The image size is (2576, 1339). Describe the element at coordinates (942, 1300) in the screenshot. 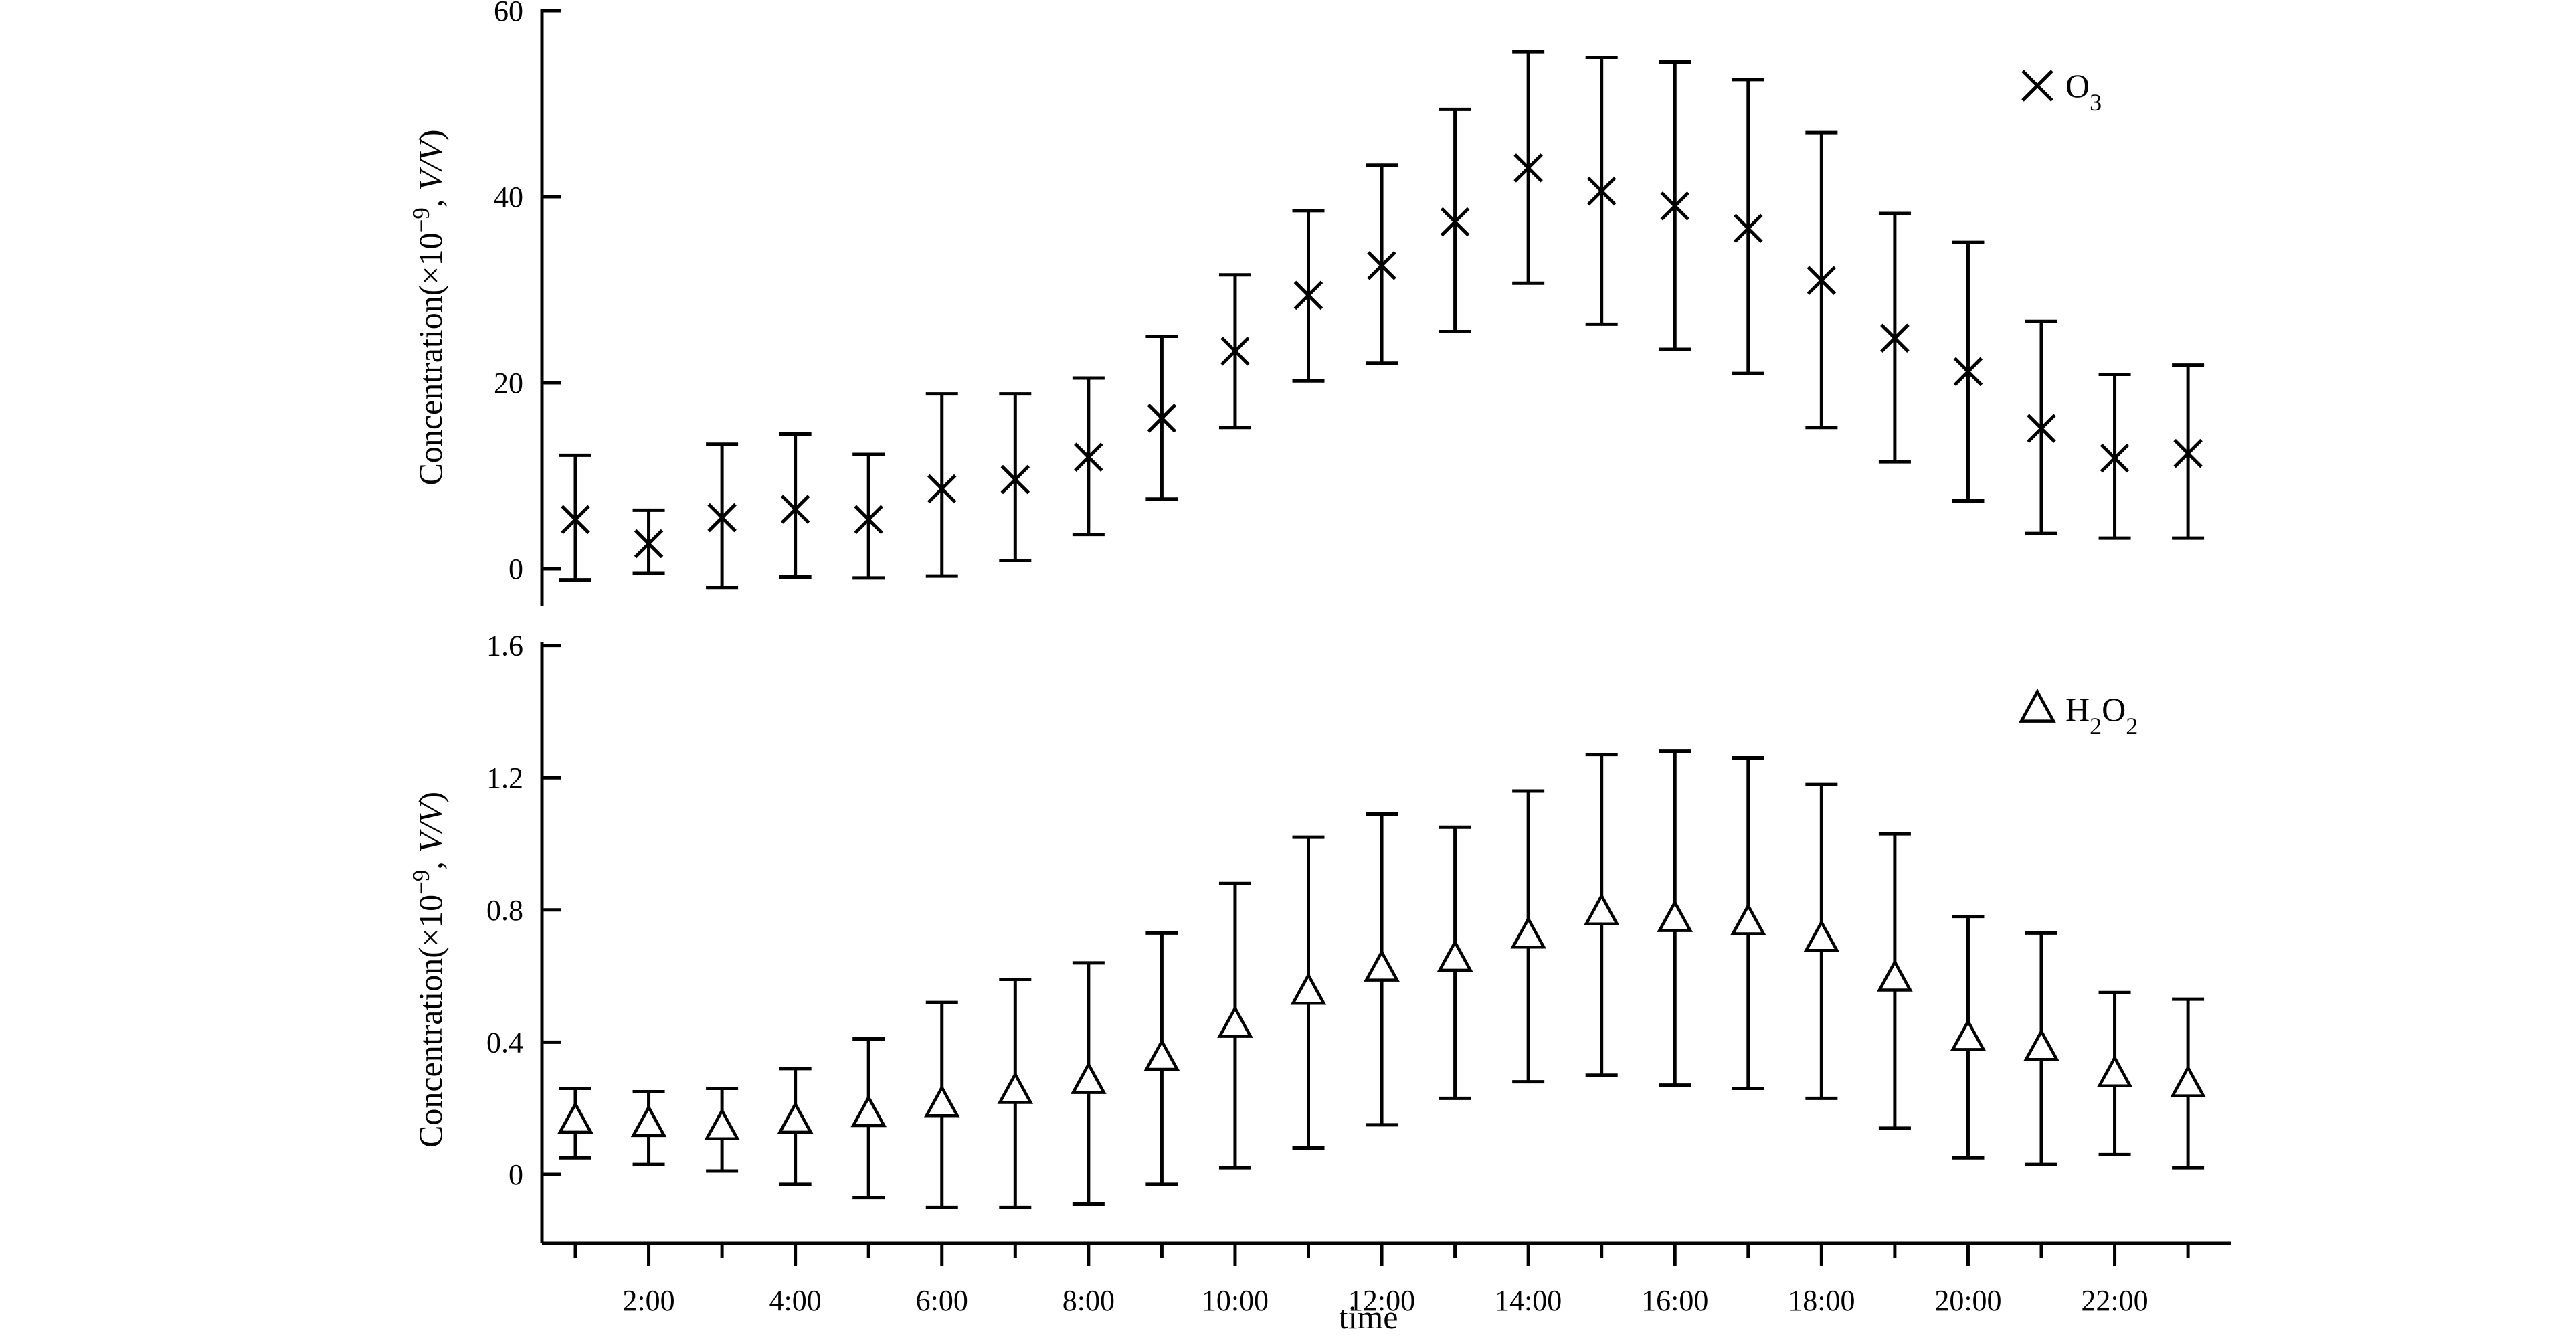

I see `x-tick-label: 6:00` at that location.